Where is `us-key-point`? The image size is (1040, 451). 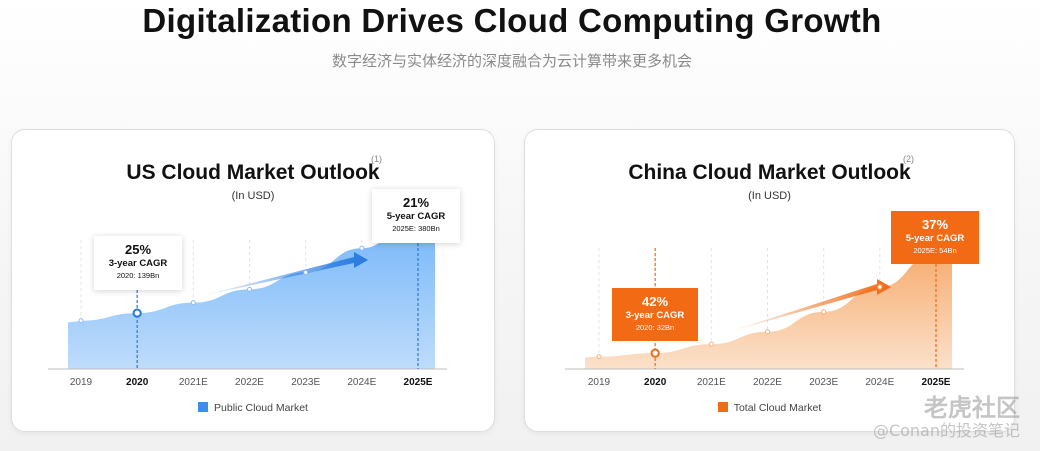
us-key-point is located at coordinates (137, 313).